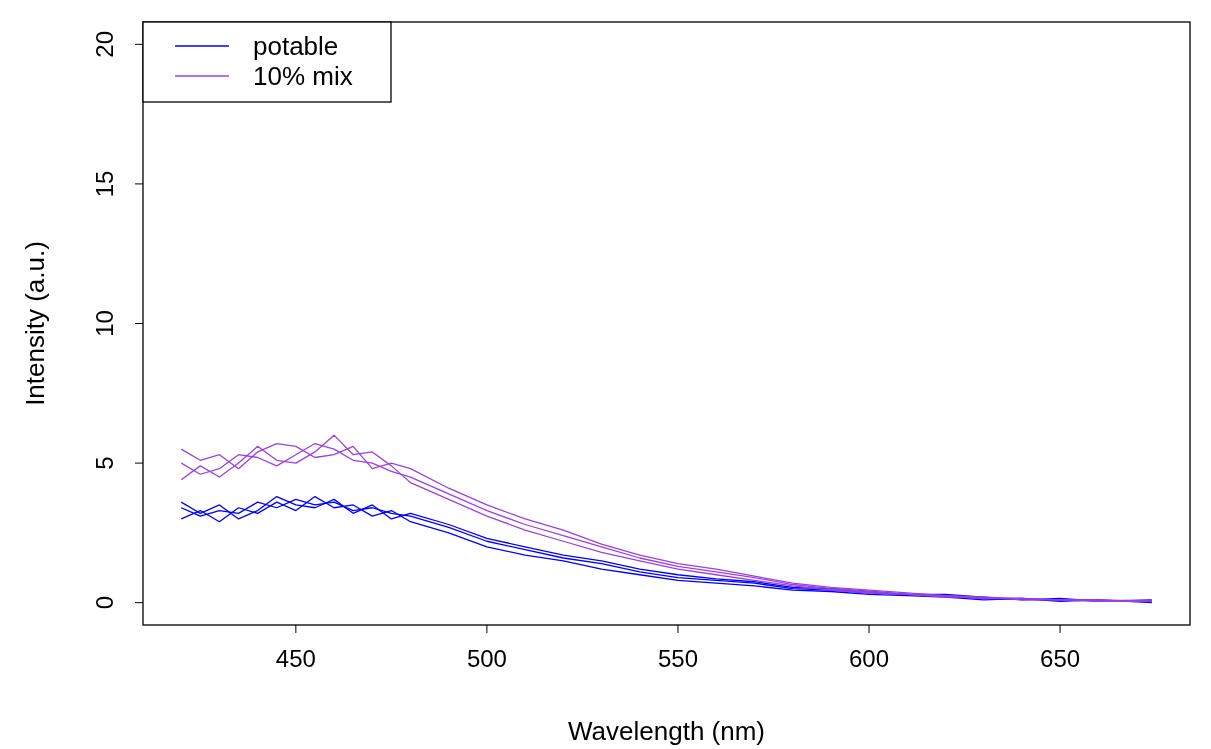 The image size is (1211, 749). What do you see at coordinates (296, 46) in the screenshot?
I see `legend-label: potable` at bounding box center [296, 46].